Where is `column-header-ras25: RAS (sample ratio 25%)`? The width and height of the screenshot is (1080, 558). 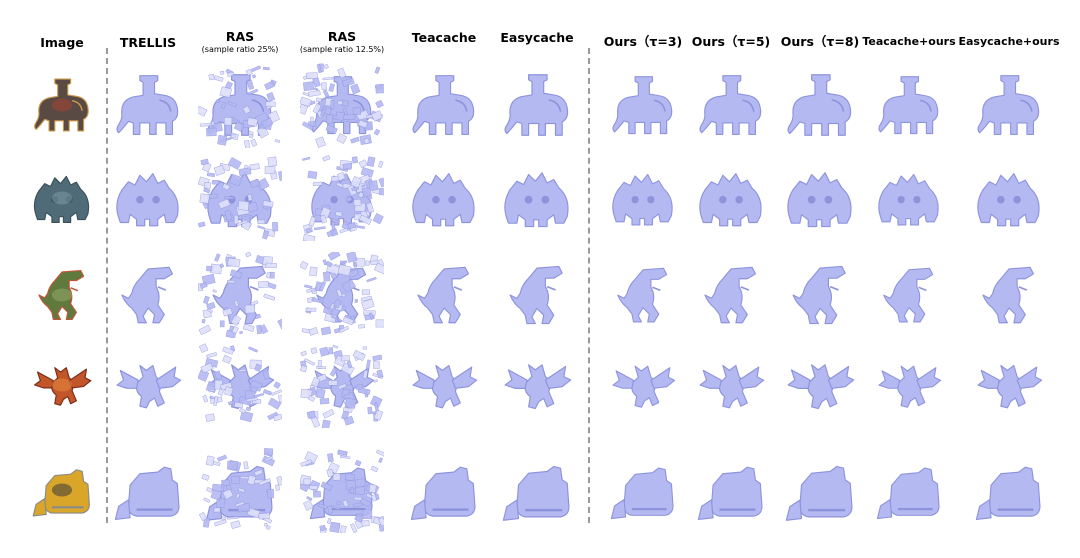
column-header-ras25: RAS (sample ratio 25%) is located at coordinates (240, 42).